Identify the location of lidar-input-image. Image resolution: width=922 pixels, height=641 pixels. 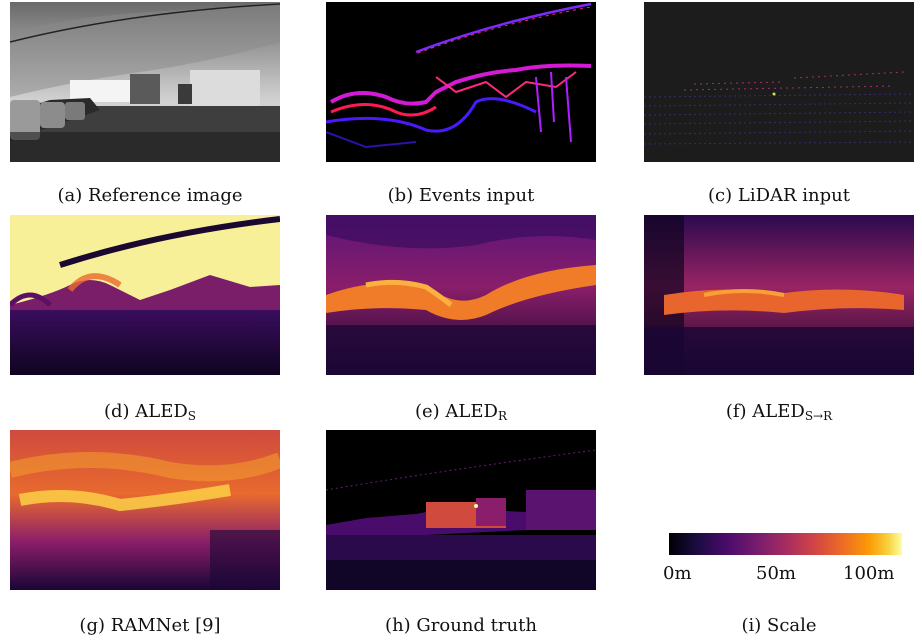
(779, 82).